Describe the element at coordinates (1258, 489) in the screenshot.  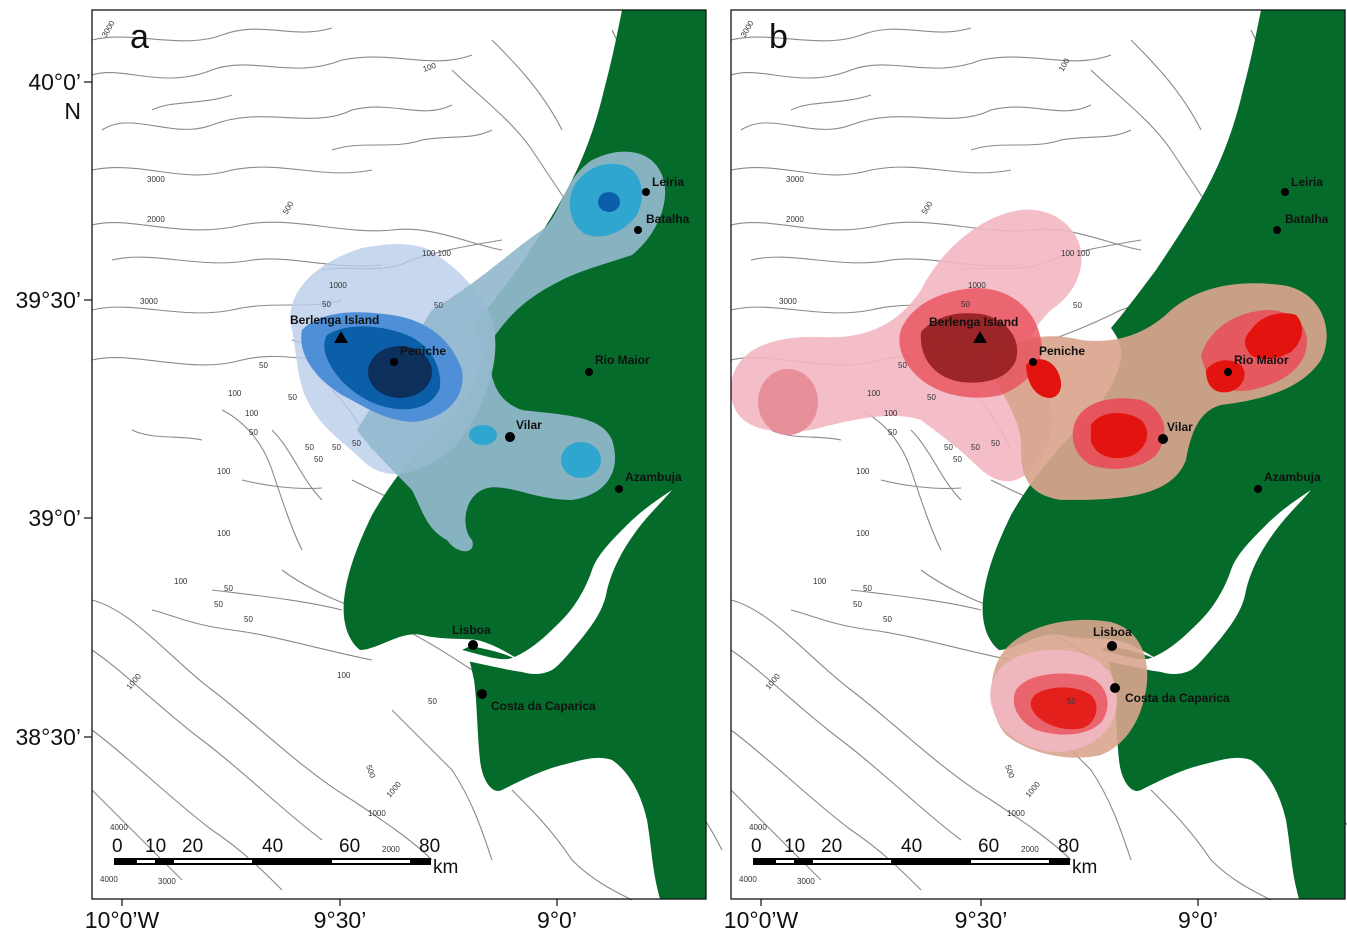
I see `marker-azambuja` at that location.